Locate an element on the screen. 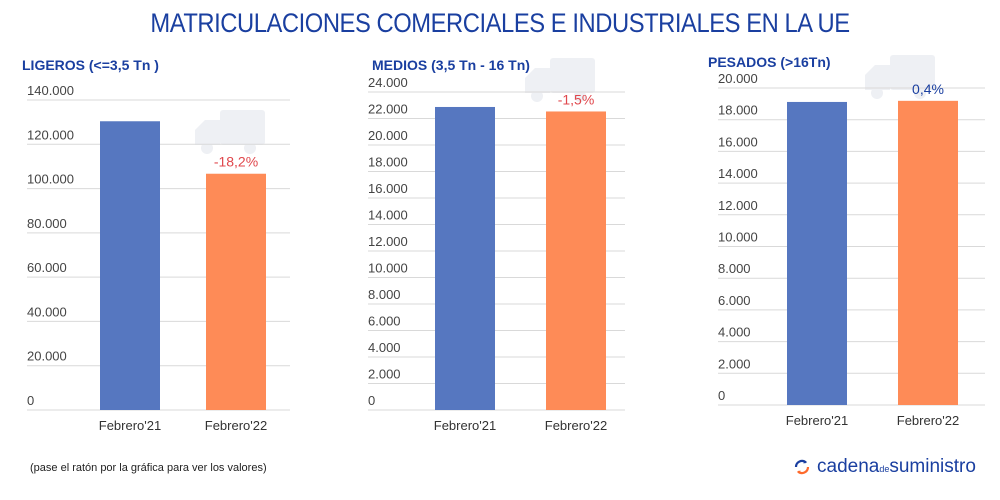 This screenshot has height=500, width=1000. change-label: 0,4% is located at coordinates (928, 89).